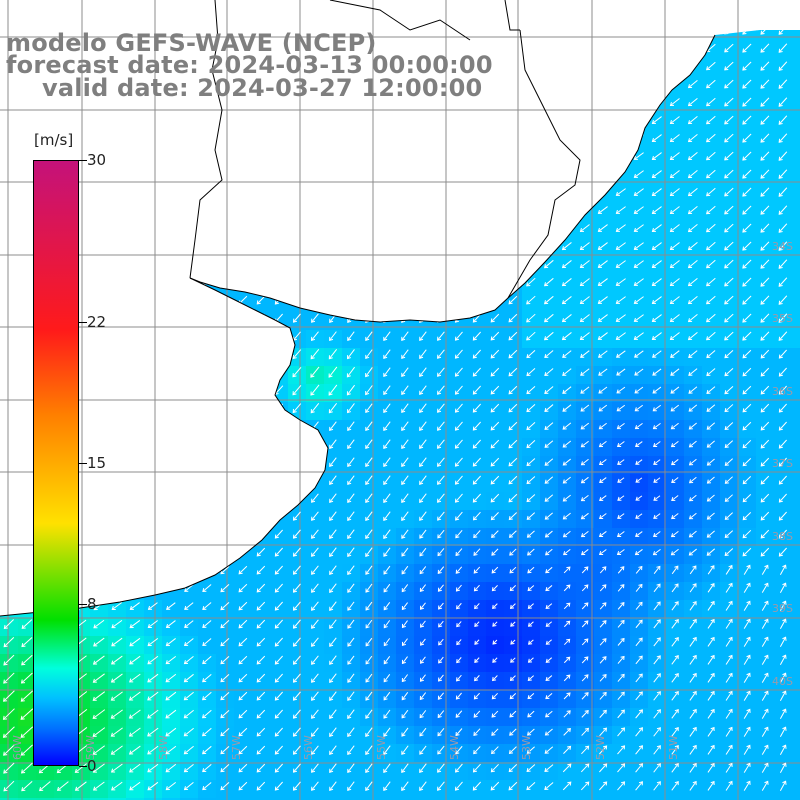 The height and width of the screenshot is (800, 800). Describe the element at coordinates (97, 160) in the screenshot. I see `colorbar-tick-label: 30` at that location.